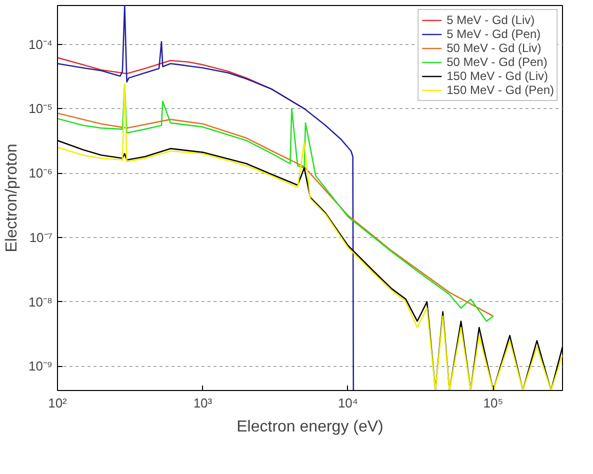 The width and height of the screenshot is (593, 474). I want to click on y-tick-label: 10⁻⁶, so click(40, 173).